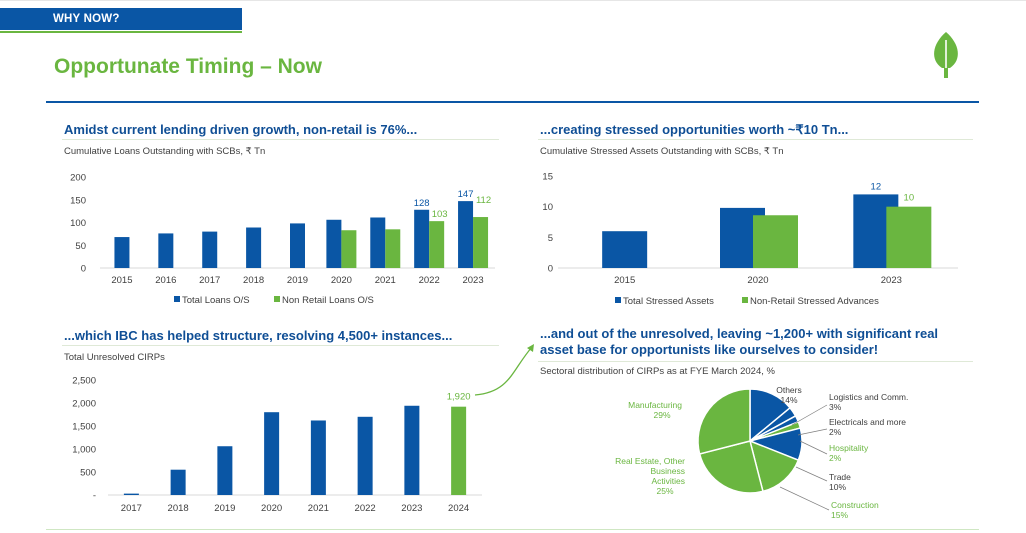 The image size is (1026, 533). What do you see at coordinates (513, 0) in the screenshot?
I see `top-border` at bounding box center [513, 0].